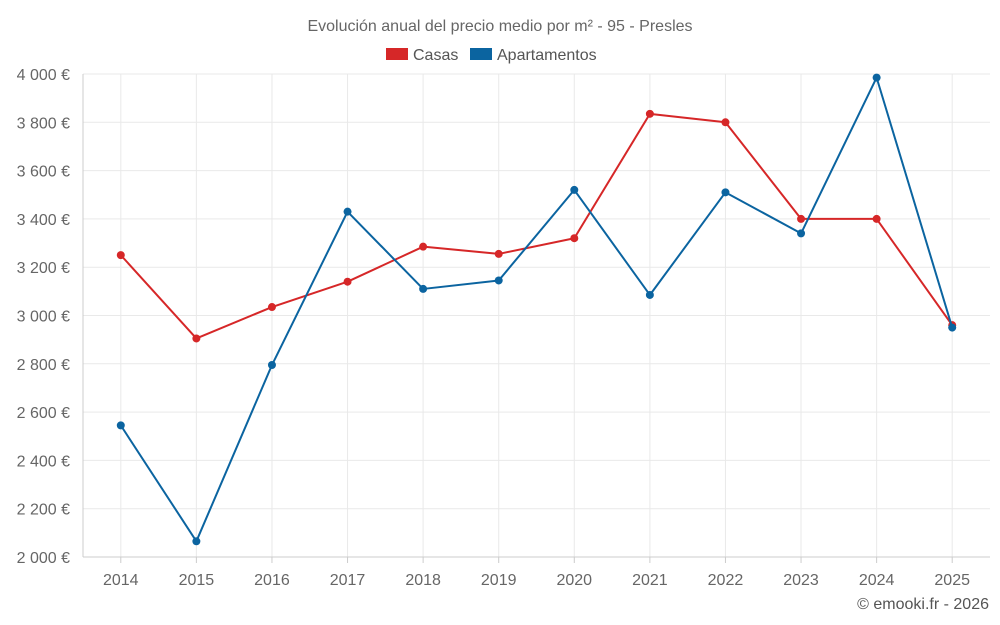 The image size is (1000, 625). What do you see at coordinates (197, 580) in the screenshot?
I see `x-tick-label: 2015` at bounding box center [197, 580].